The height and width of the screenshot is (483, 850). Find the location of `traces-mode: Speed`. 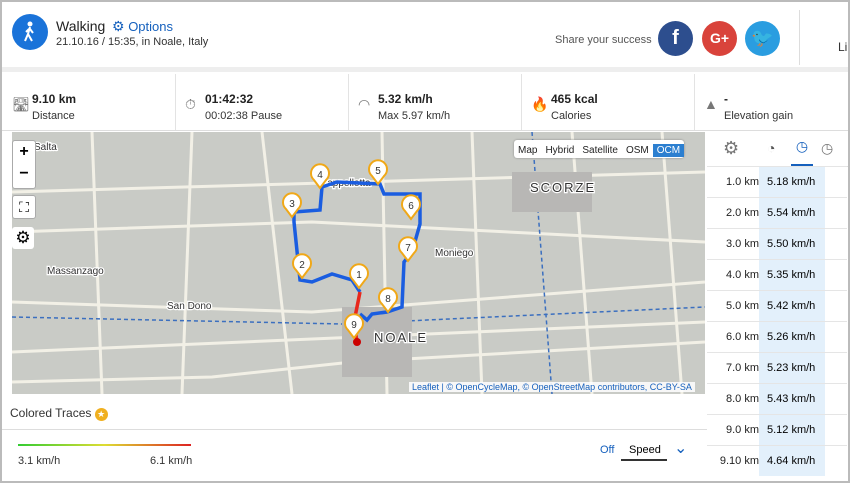

traces-mode: Speed is located at coordinates (644, 450).